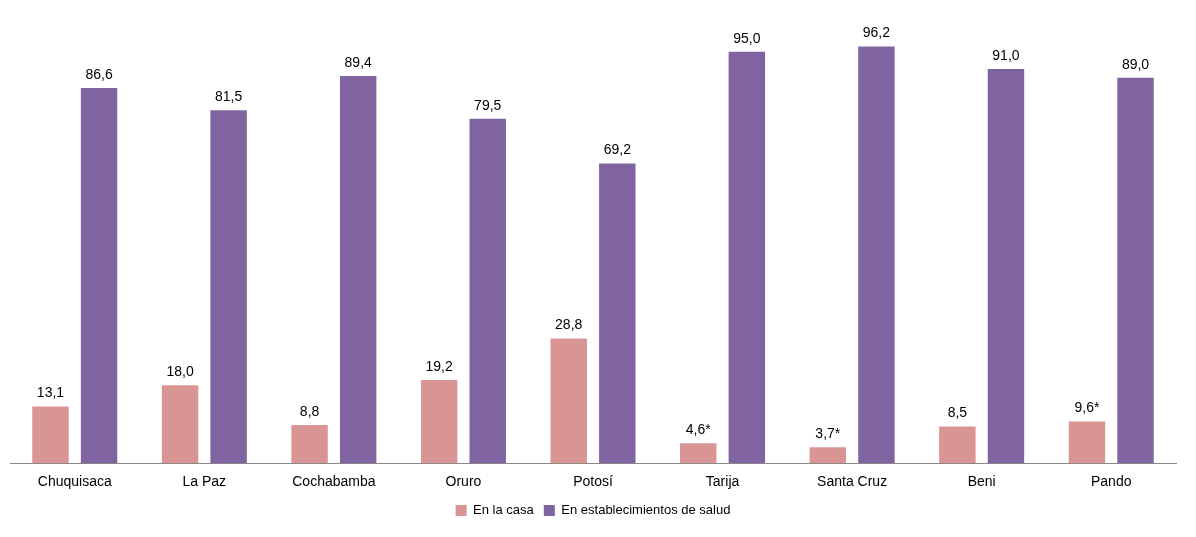 This screenshot has height=537, width=1196. I want to click on data-label: 3,7*, so click(828, 433).